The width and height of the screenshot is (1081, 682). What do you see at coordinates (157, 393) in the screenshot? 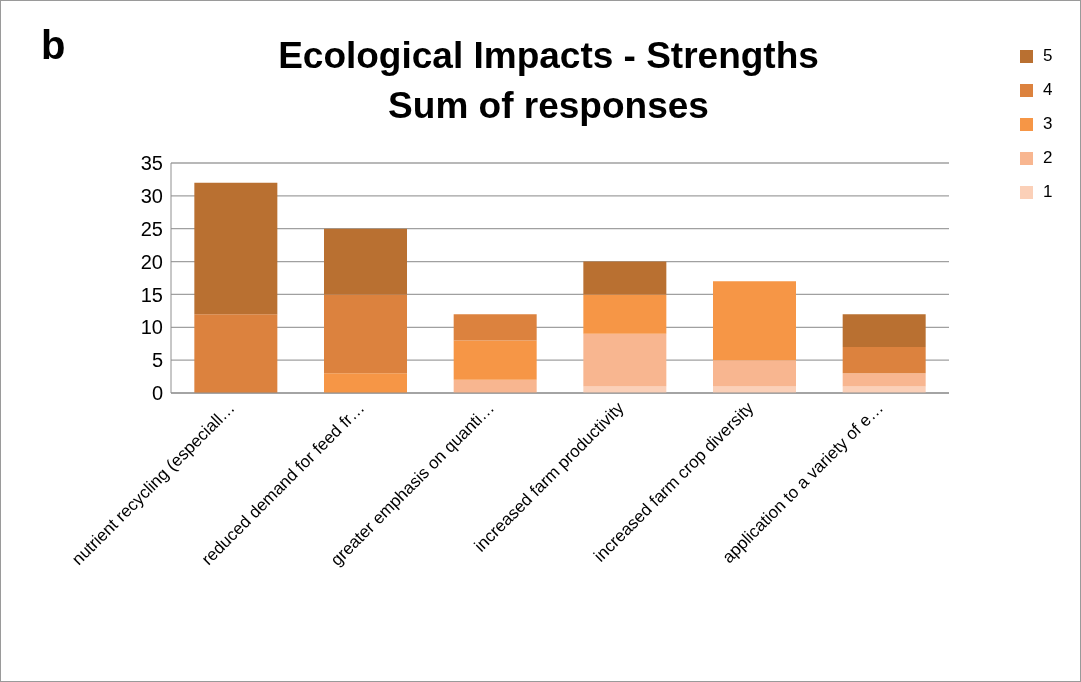
I see `y-tick-label: 0` at bounding box center [157, 393].